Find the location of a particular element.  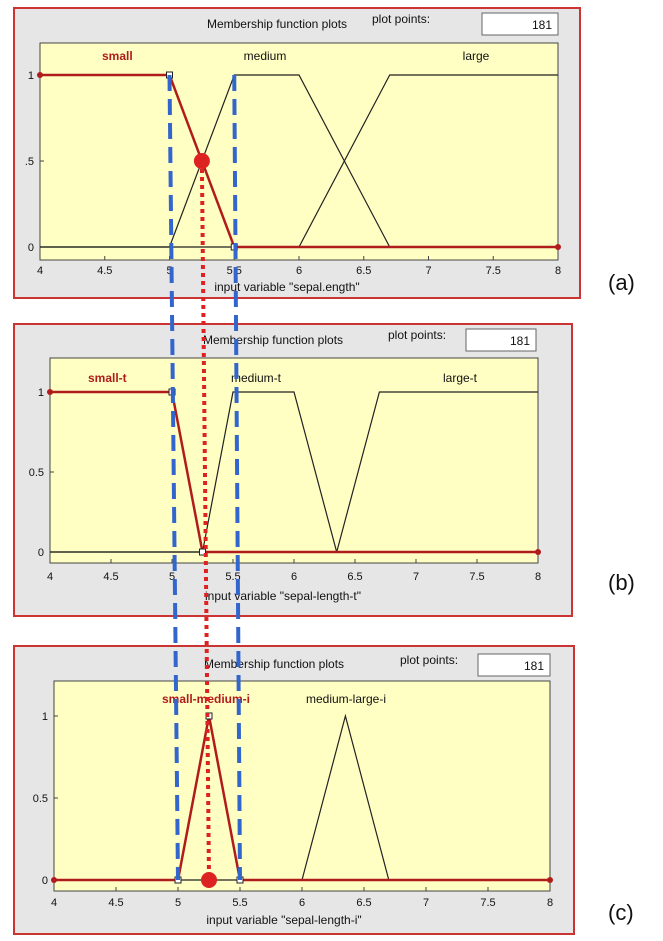

series-large-t is located at coordinates (294, 472).